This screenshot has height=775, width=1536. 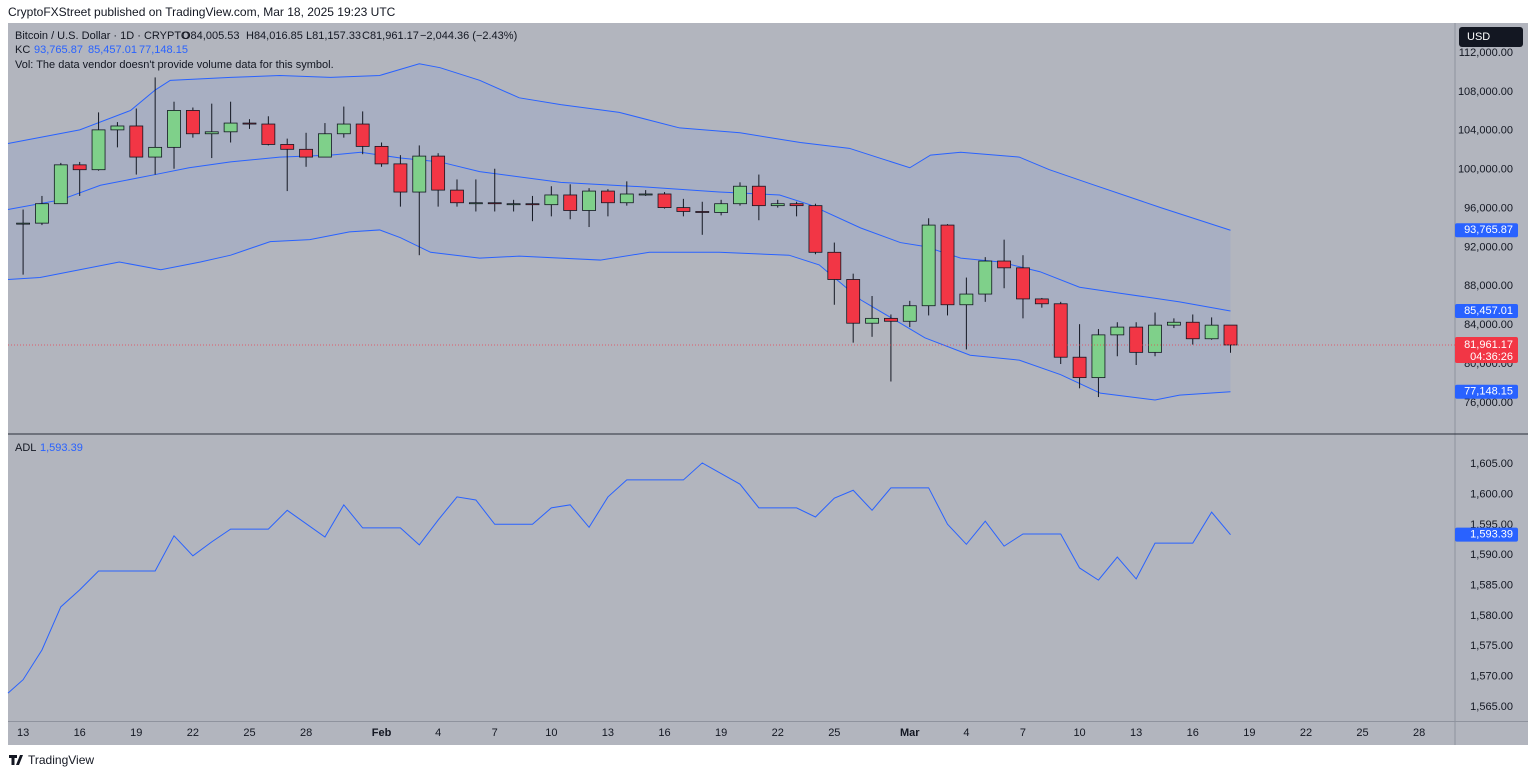 What do you see at coordinates (1488, 345) in the screenshot?
I see `last-price-label: 81,961.17` at bounding box center [1488, 345].